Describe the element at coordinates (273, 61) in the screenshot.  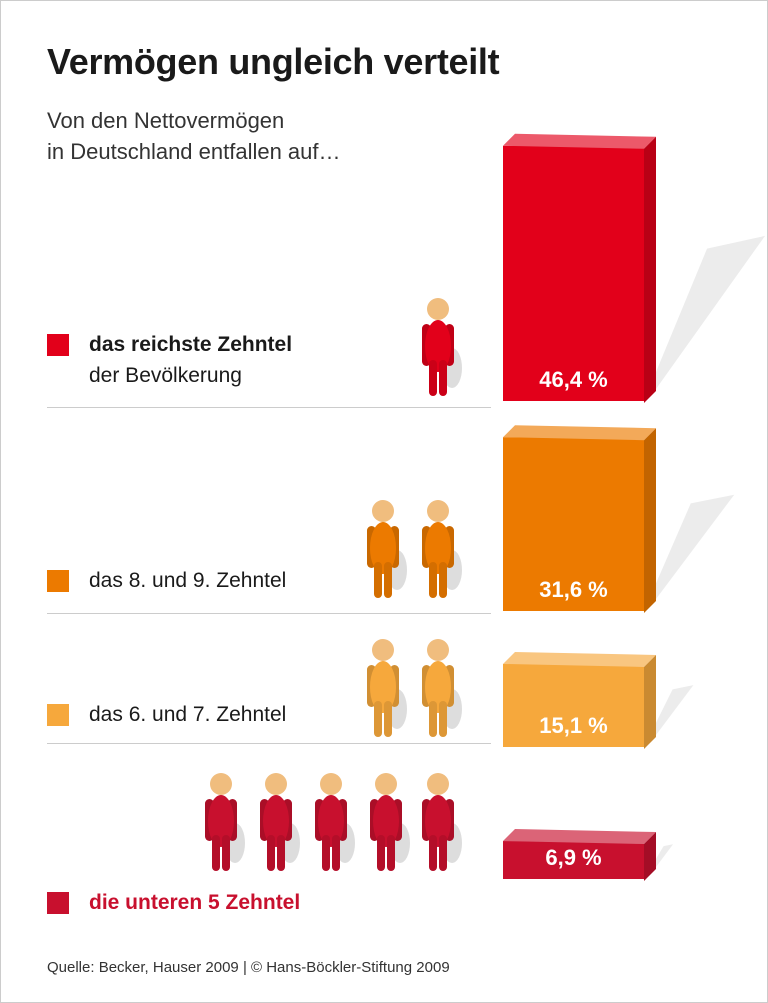
I see `page-title: Vermögen ungleich verteilt` at that location.